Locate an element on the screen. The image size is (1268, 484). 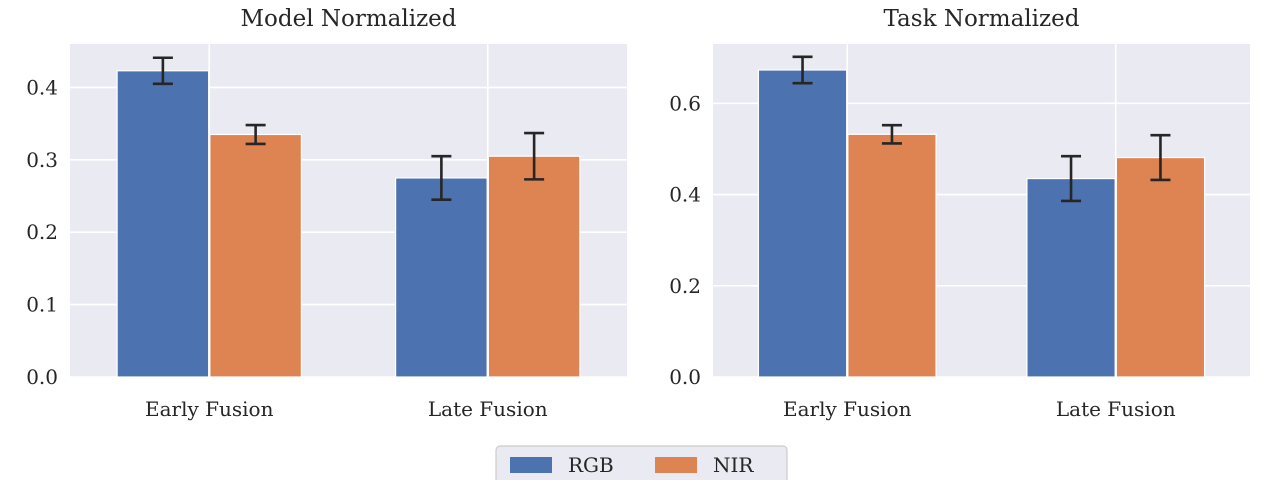
y-tick-label: 0.6 is located at coordinates (685, 103).